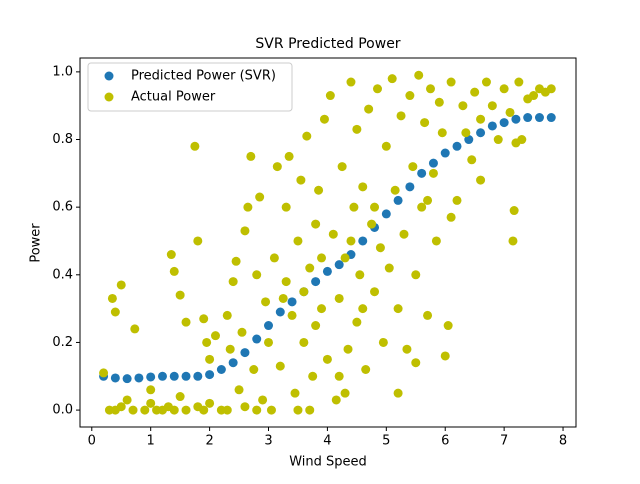 This screenshot has width=640, height=484. What do you see at coordinates (62, 71) in the screenshot?
I see `y-tick-label: 1.0` at bounding box center [62, 71].